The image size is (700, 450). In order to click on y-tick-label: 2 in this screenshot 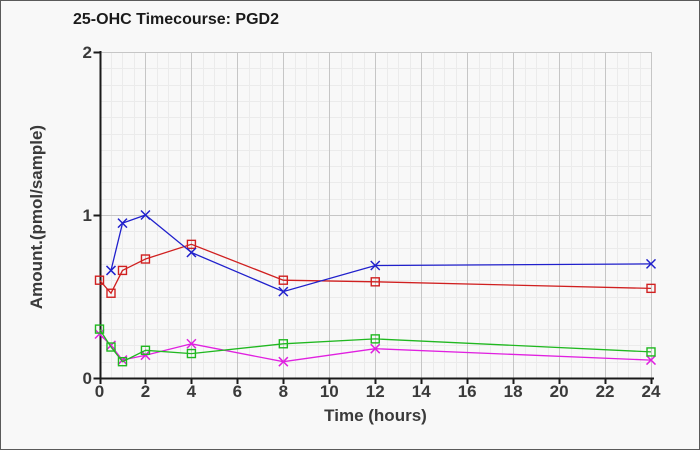, I will do `click(87, 52)`.